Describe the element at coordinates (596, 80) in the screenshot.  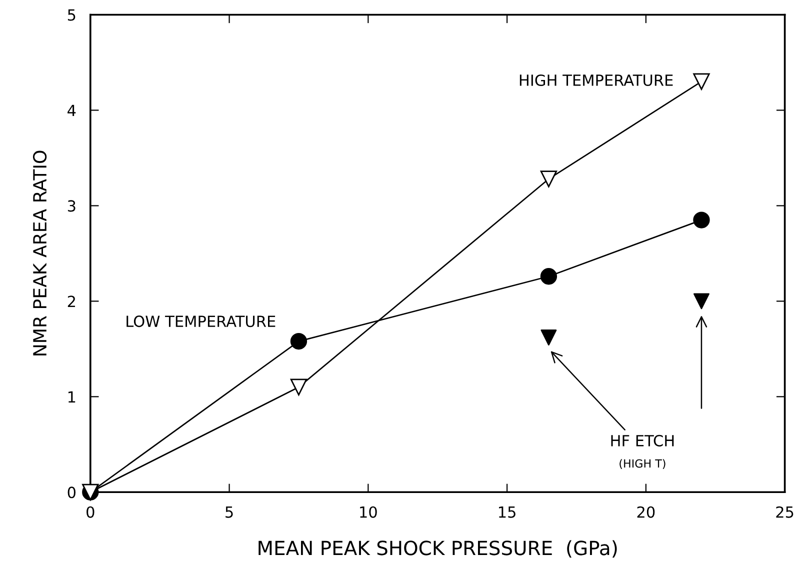
I see `series-label: HIGH TEMPERATURE` at that location.